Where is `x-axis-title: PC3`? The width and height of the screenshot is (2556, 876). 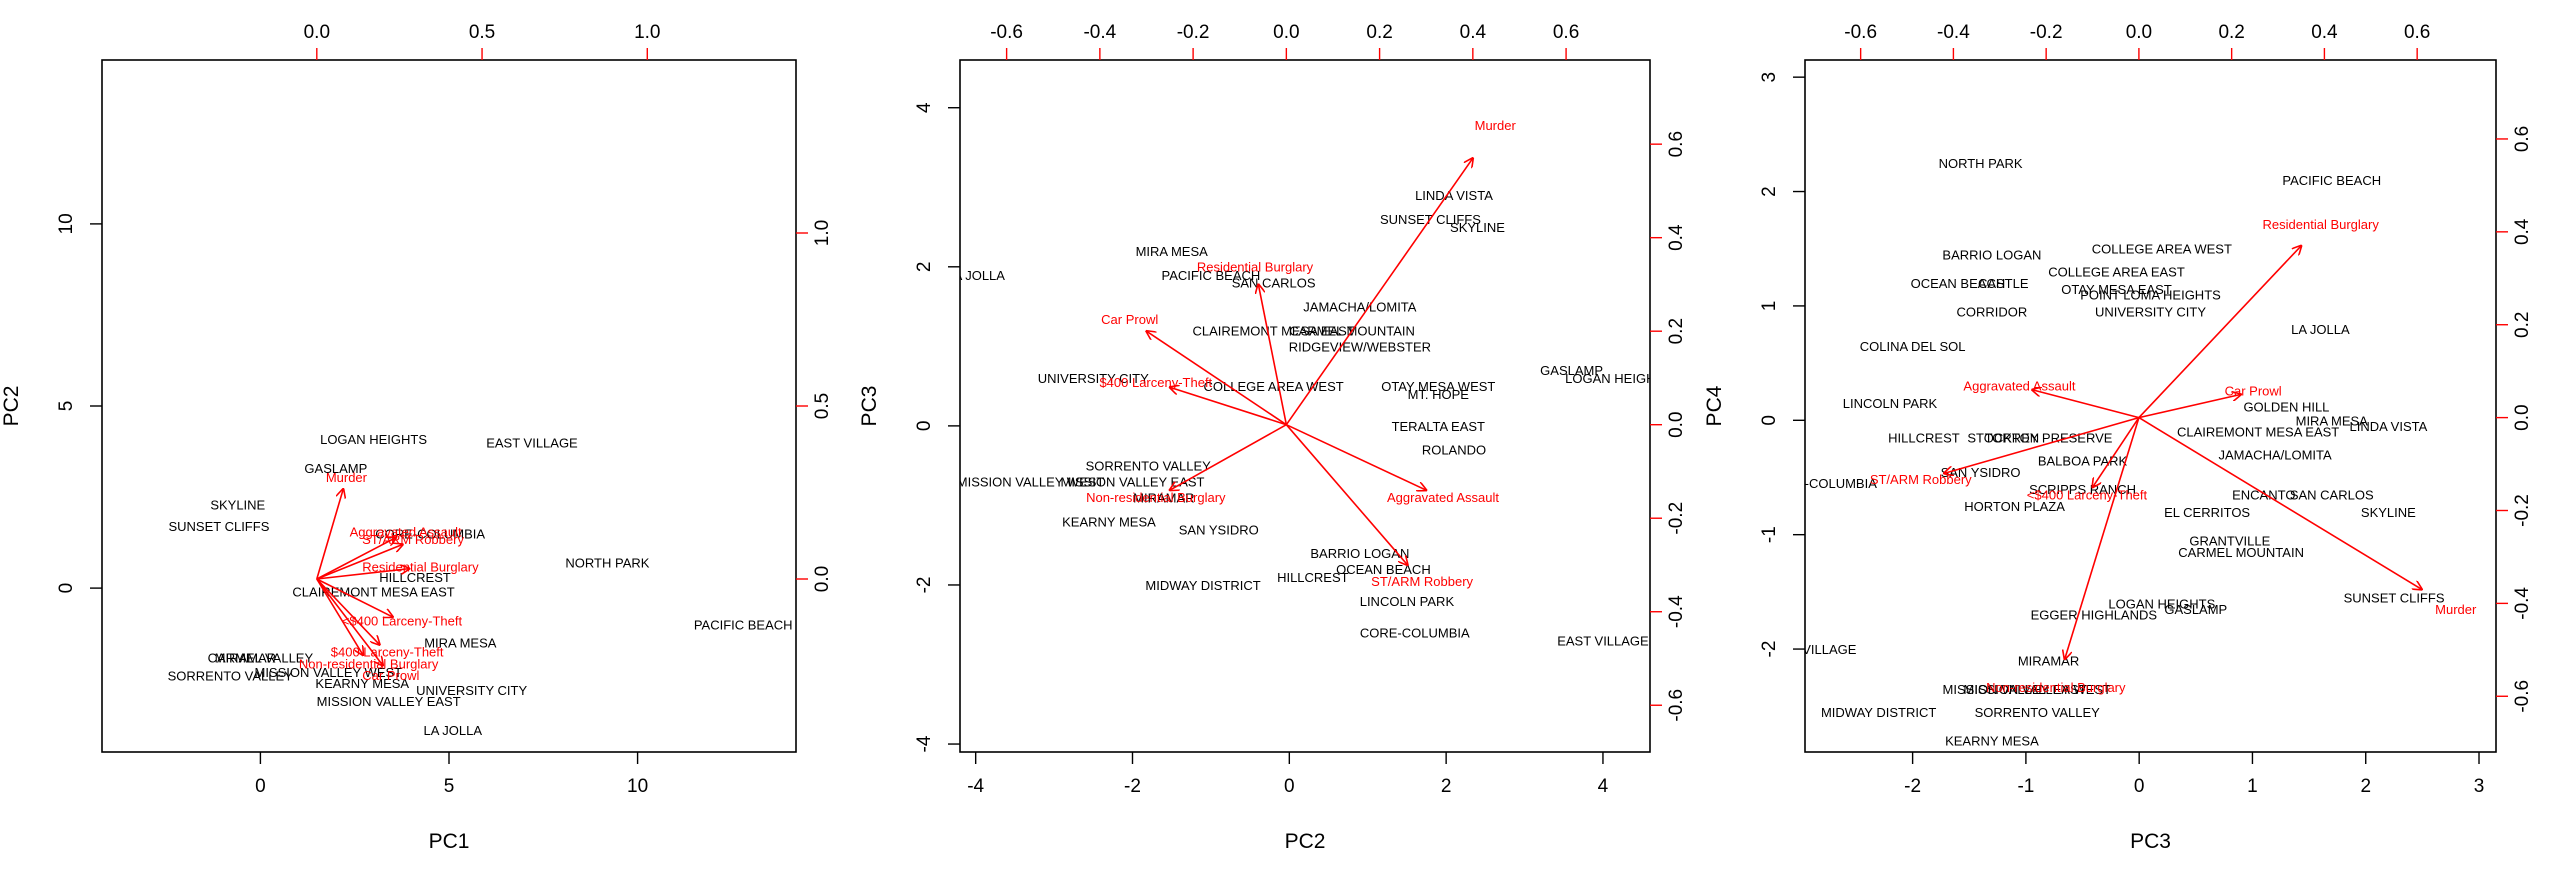
x-axis-title: PC3 is located at coordinates (2150, 841).